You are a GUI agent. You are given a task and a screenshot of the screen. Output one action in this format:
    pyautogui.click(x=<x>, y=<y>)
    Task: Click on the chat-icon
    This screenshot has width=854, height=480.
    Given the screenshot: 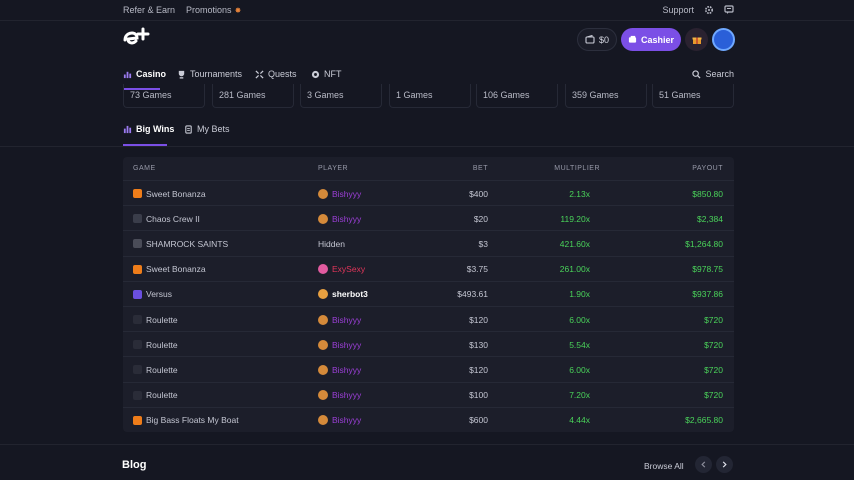 What is the action you would take?
    pyautogui.click(x=729, y=10)
    